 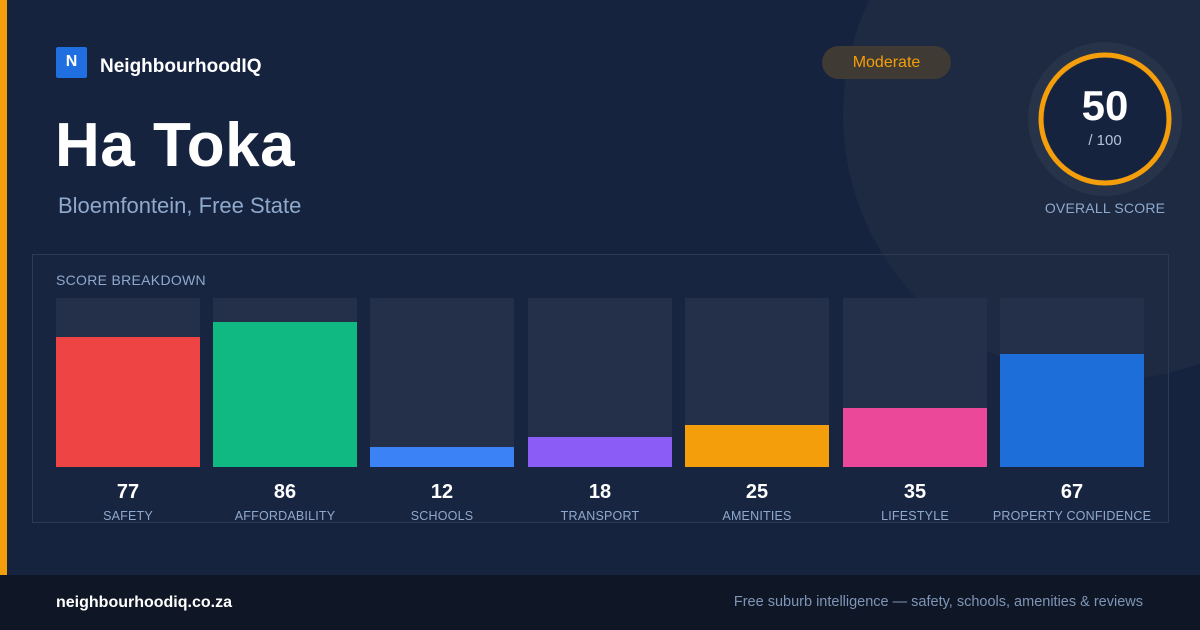 I want to click on bar-value: 25, so click(x=757, y=492).